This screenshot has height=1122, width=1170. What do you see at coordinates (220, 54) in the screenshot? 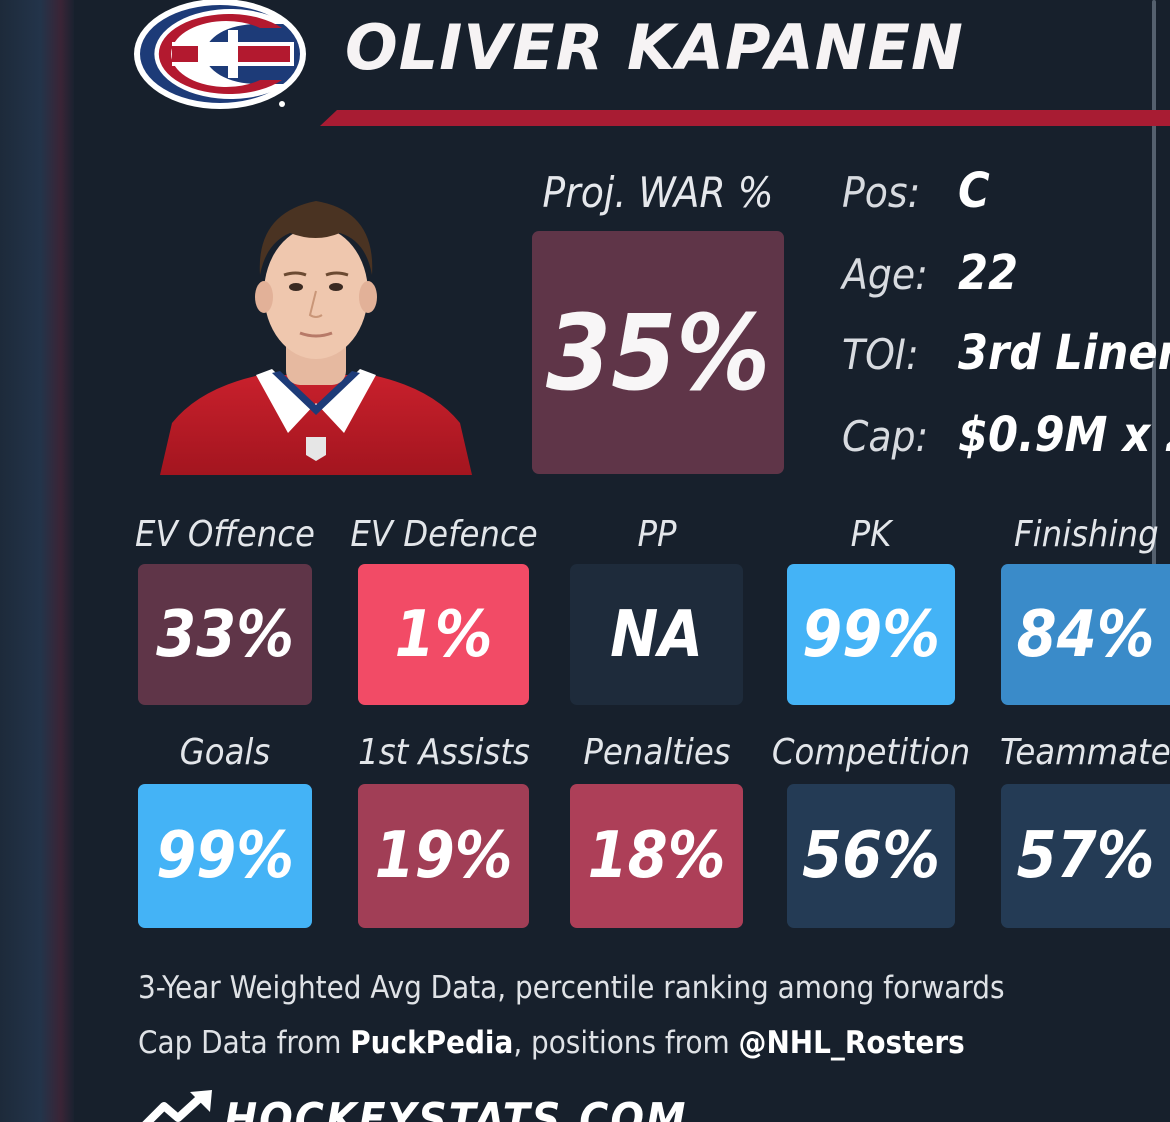
I see `canadiens-logo-icon` at bounding box center [220, 54].